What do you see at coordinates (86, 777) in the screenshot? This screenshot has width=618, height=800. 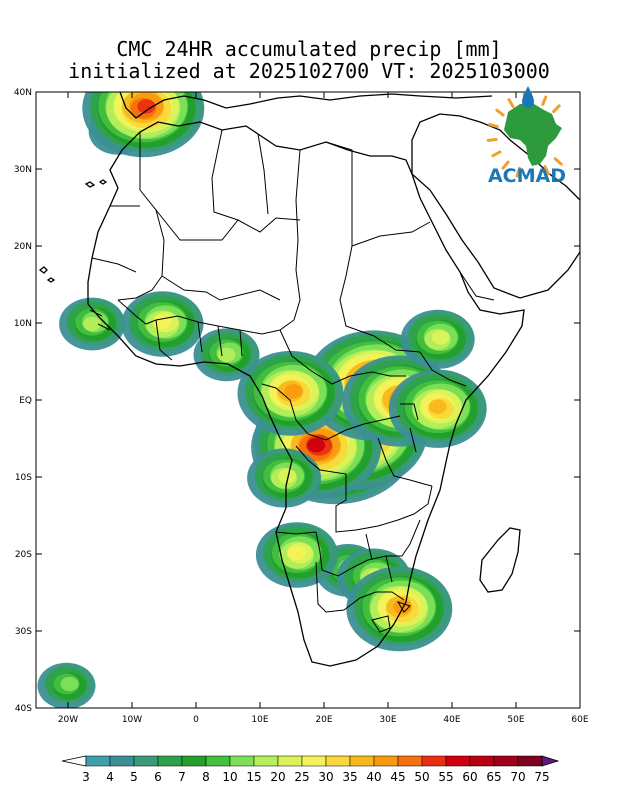 I see `colorbar-label: 3` at bounding box center [86, 777].